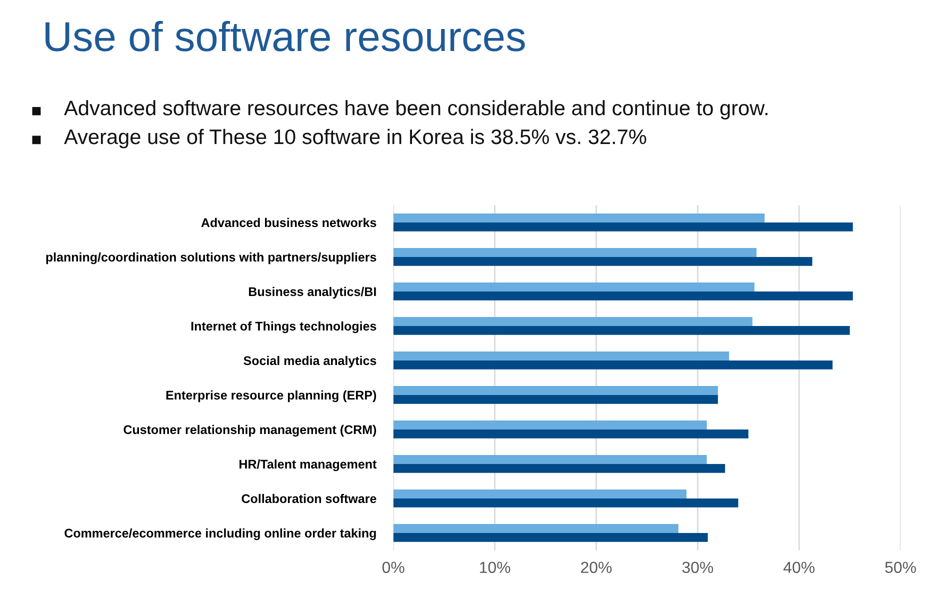  I want to click on x-tick-label: 30%, so click(698, 568).